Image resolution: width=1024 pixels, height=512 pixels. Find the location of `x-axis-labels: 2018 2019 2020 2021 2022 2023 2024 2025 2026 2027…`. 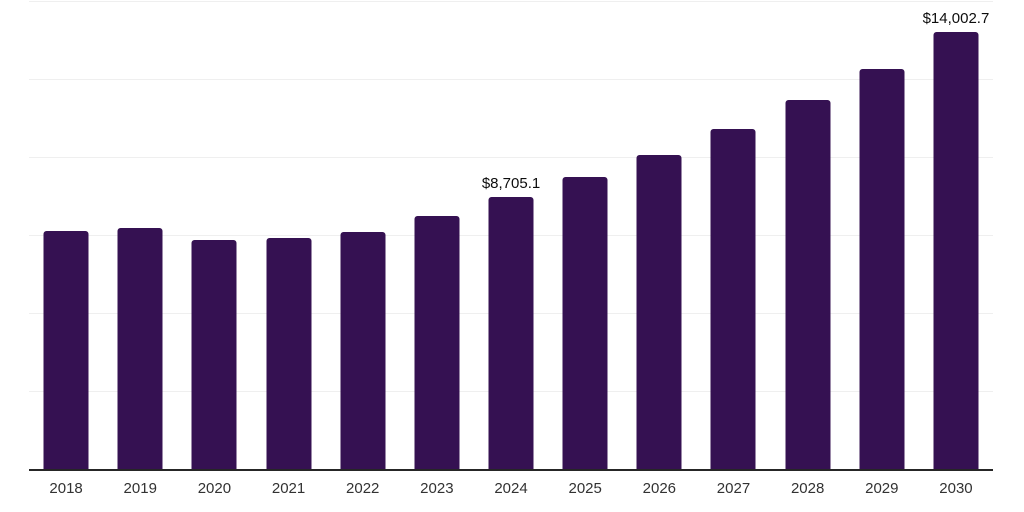

x-axis-labels: 2018 2019 2020 2021 2022 2023 2024 2025 2026 2027… is located at coordinates (511, 489).